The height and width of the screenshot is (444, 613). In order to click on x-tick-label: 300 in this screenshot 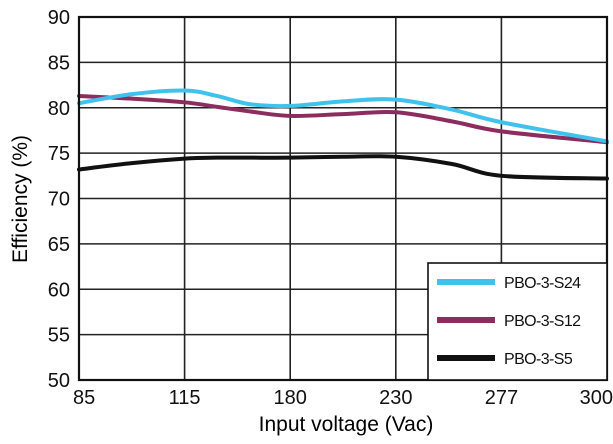, I will do `click(596, 398)`.